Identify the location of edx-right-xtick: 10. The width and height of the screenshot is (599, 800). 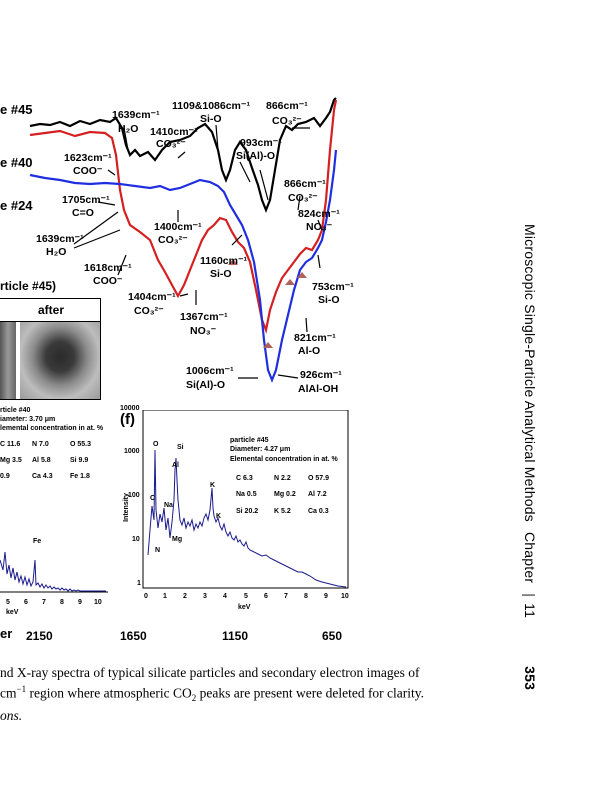
(345, 596).